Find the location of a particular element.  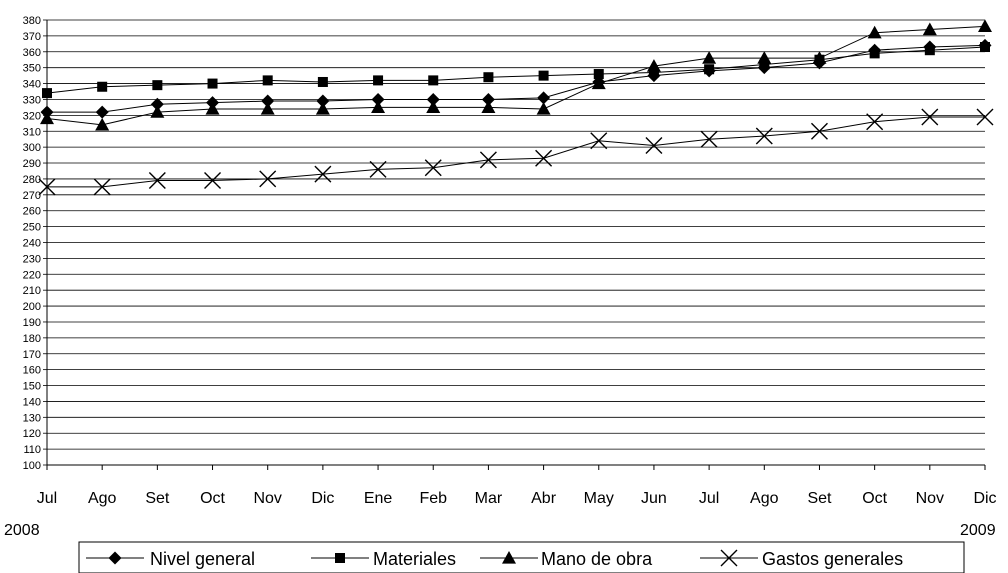

year-label-end: 2009 is located at coordinates (978, 530).